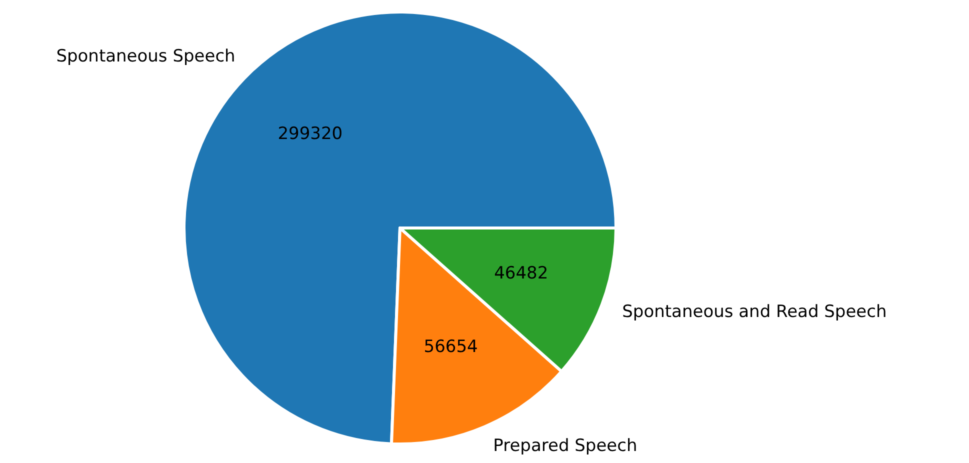  I want to click on data-label: 56654, so click(451, 346).